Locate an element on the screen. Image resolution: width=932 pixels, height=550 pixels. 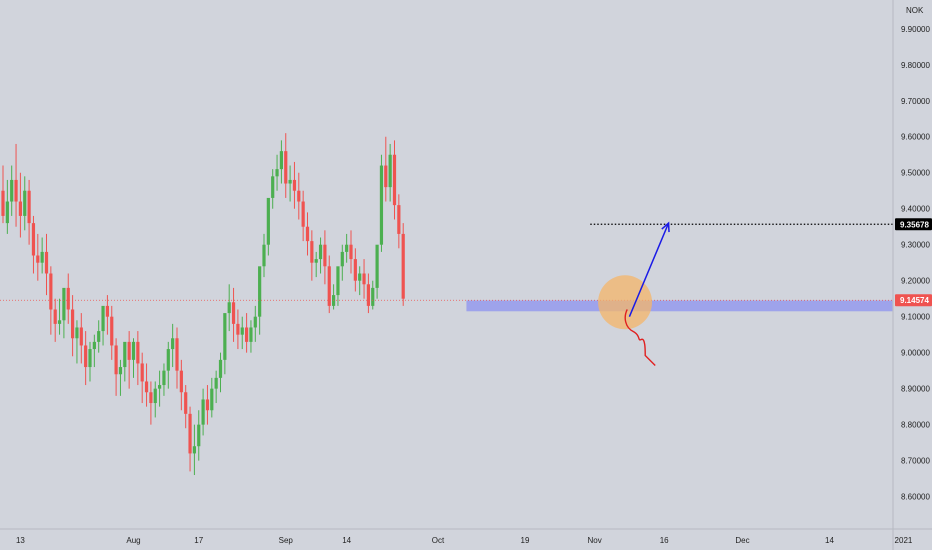
highlight-circle is located at coordinates (625, 302).